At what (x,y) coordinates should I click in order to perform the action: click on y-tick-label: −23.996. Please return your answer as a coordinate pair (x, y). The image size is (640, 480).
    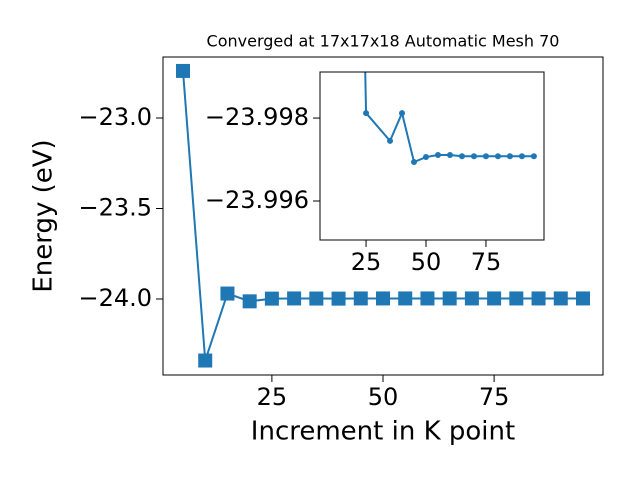
    Looking at the image, I should click on (257, 200).